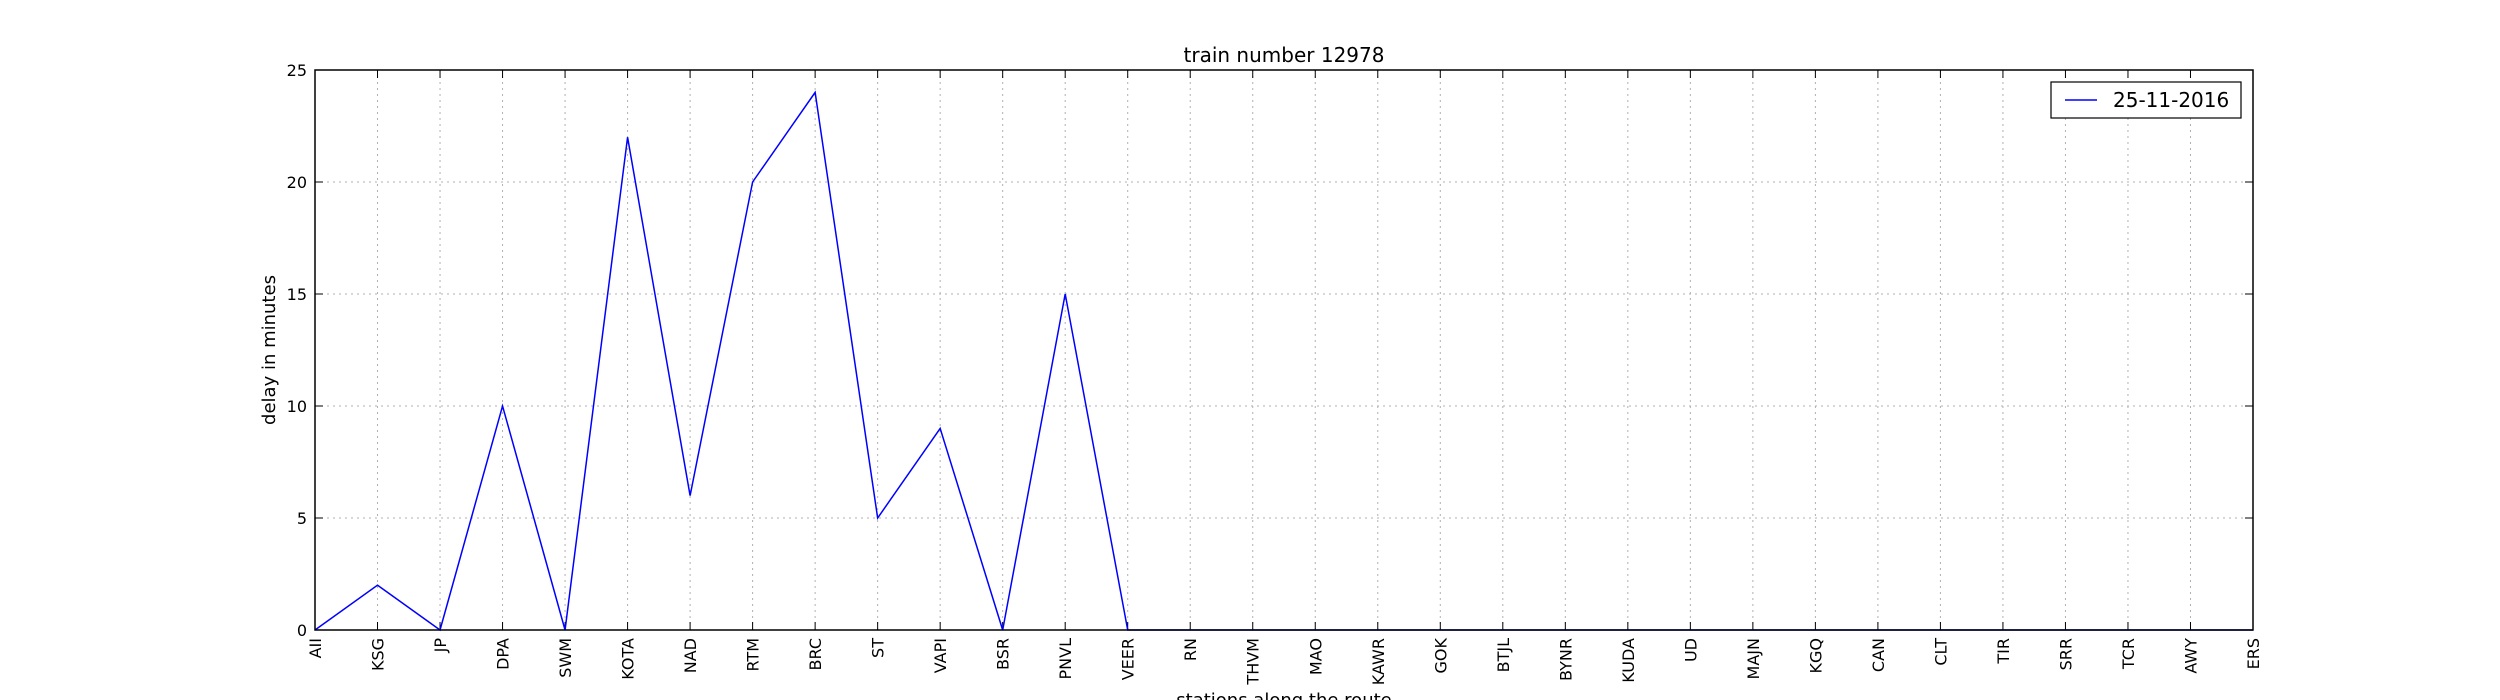 The width and height of the screenshot is (2500, 700). Describe the element at coordinates (1065, 659) in the screenshot. I see `x-tick-label-pnvl: PNVL` at that location.